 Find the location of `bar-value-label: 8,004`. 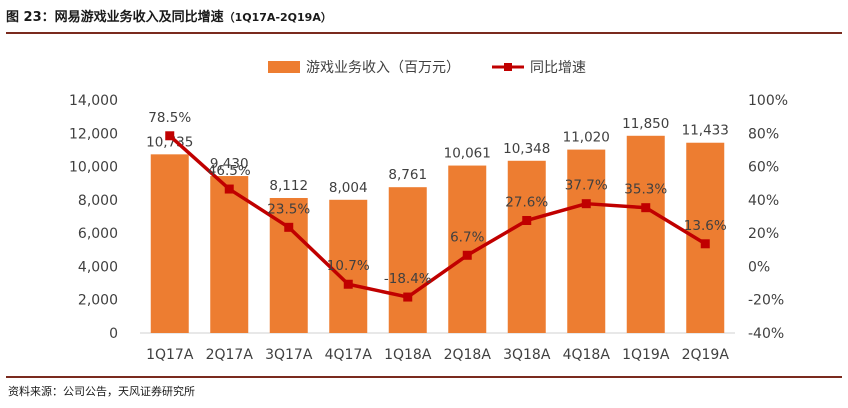

bar-value-label: 8,004 is located at coordinates (348, 188).